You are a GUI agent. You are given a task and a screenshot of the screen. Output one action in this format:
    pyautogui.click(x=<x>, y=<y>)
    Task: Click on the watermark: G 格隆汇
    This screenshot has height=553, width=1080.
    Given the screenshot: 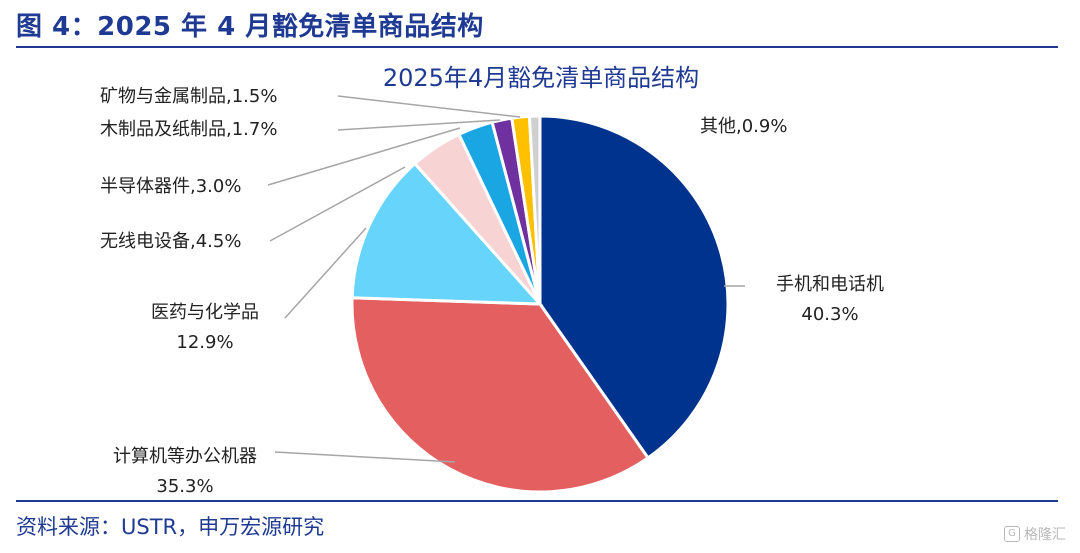 What is the action you would take?
    pyautogui.click(x=1035, y=534)
    